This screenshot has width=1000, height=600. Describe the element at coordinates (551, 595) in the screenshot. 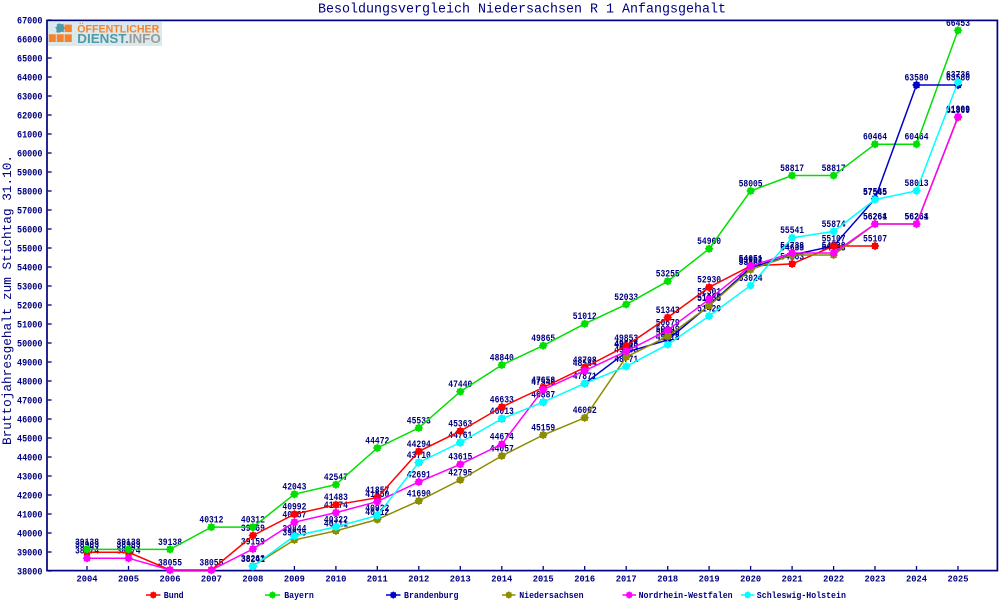

I see `svg-text: Niedersachsen` at that location.